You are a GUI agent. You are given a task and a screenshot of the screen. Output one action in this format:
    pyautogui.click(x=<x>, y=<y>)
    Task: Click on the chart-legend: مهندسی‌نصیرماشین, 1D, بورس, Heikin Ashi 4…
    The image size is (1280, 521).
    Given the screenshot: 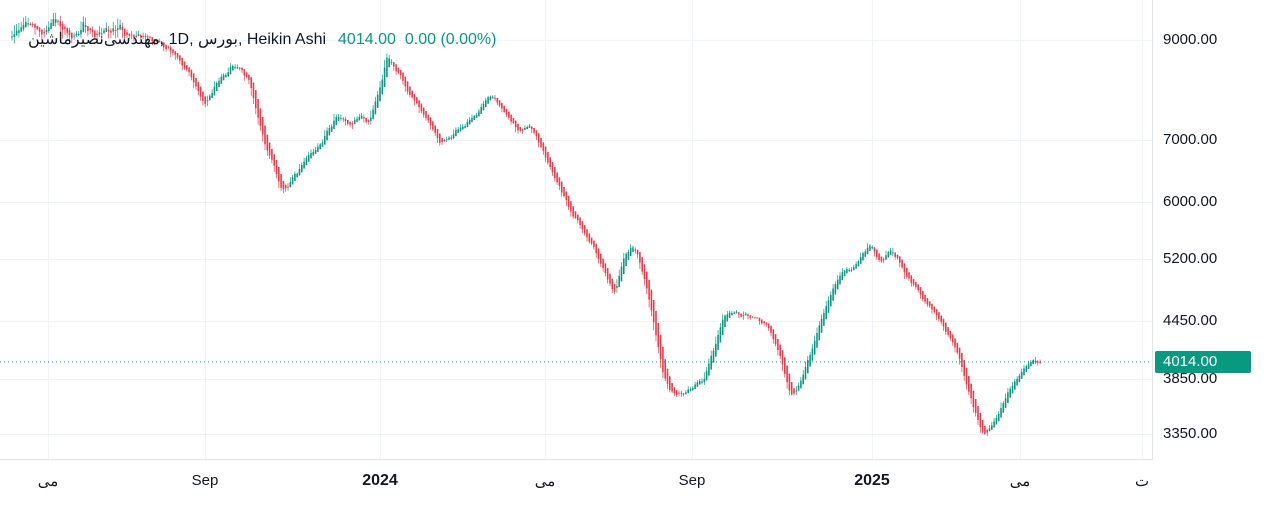 What is the action you would take?
    pyautogui.click(x=262, y=39)
    